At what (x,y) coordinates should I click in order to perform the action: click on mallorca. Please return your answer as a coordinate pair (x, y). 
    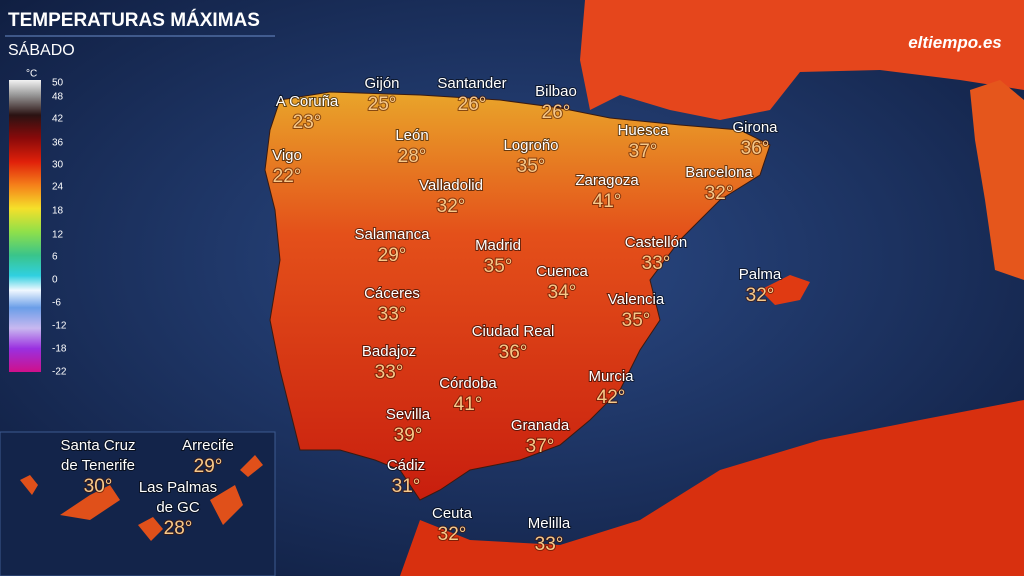
    Looking at the image, I should click on (785, 290).